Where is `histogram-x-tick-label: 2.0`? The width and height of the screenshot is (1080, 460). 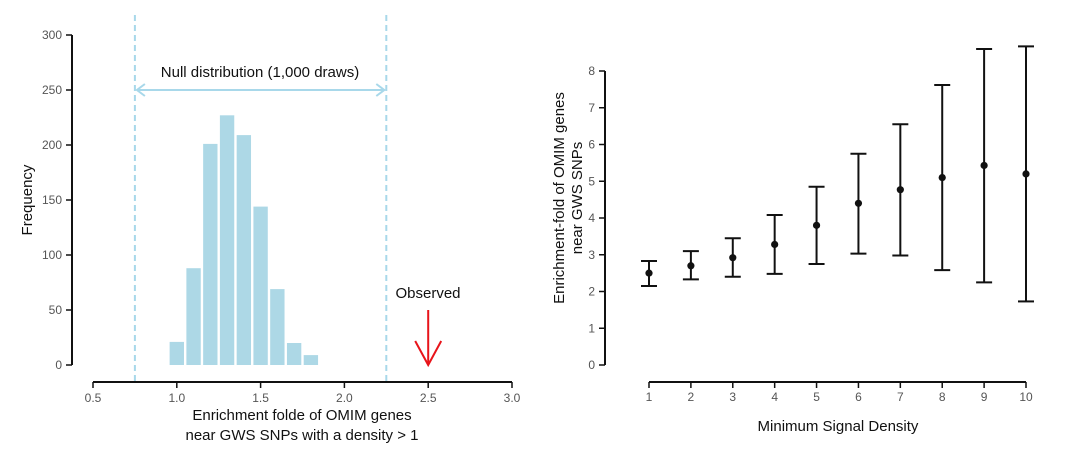 histogram-x-tick-label: 2.0 is located at coordinates (344, 398).